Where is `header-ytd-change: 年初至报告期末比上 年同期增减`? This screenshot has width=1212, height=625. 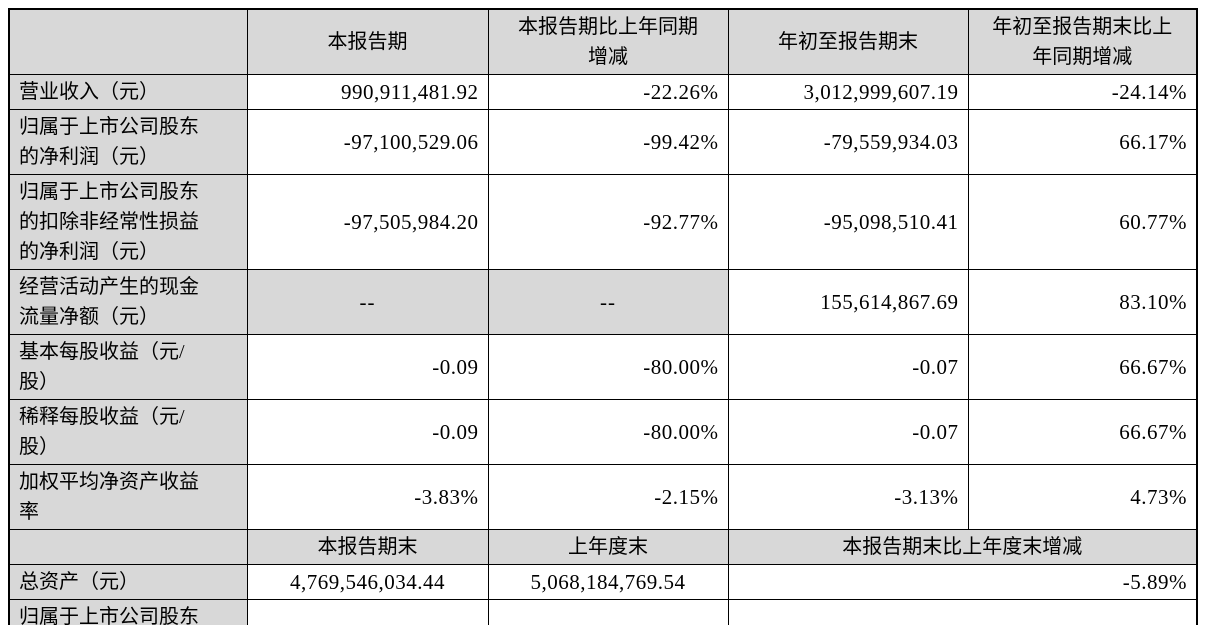 header-ytd-change: 年初至报告期末比上 年同期增减 is located at coordinates (1082, 41).